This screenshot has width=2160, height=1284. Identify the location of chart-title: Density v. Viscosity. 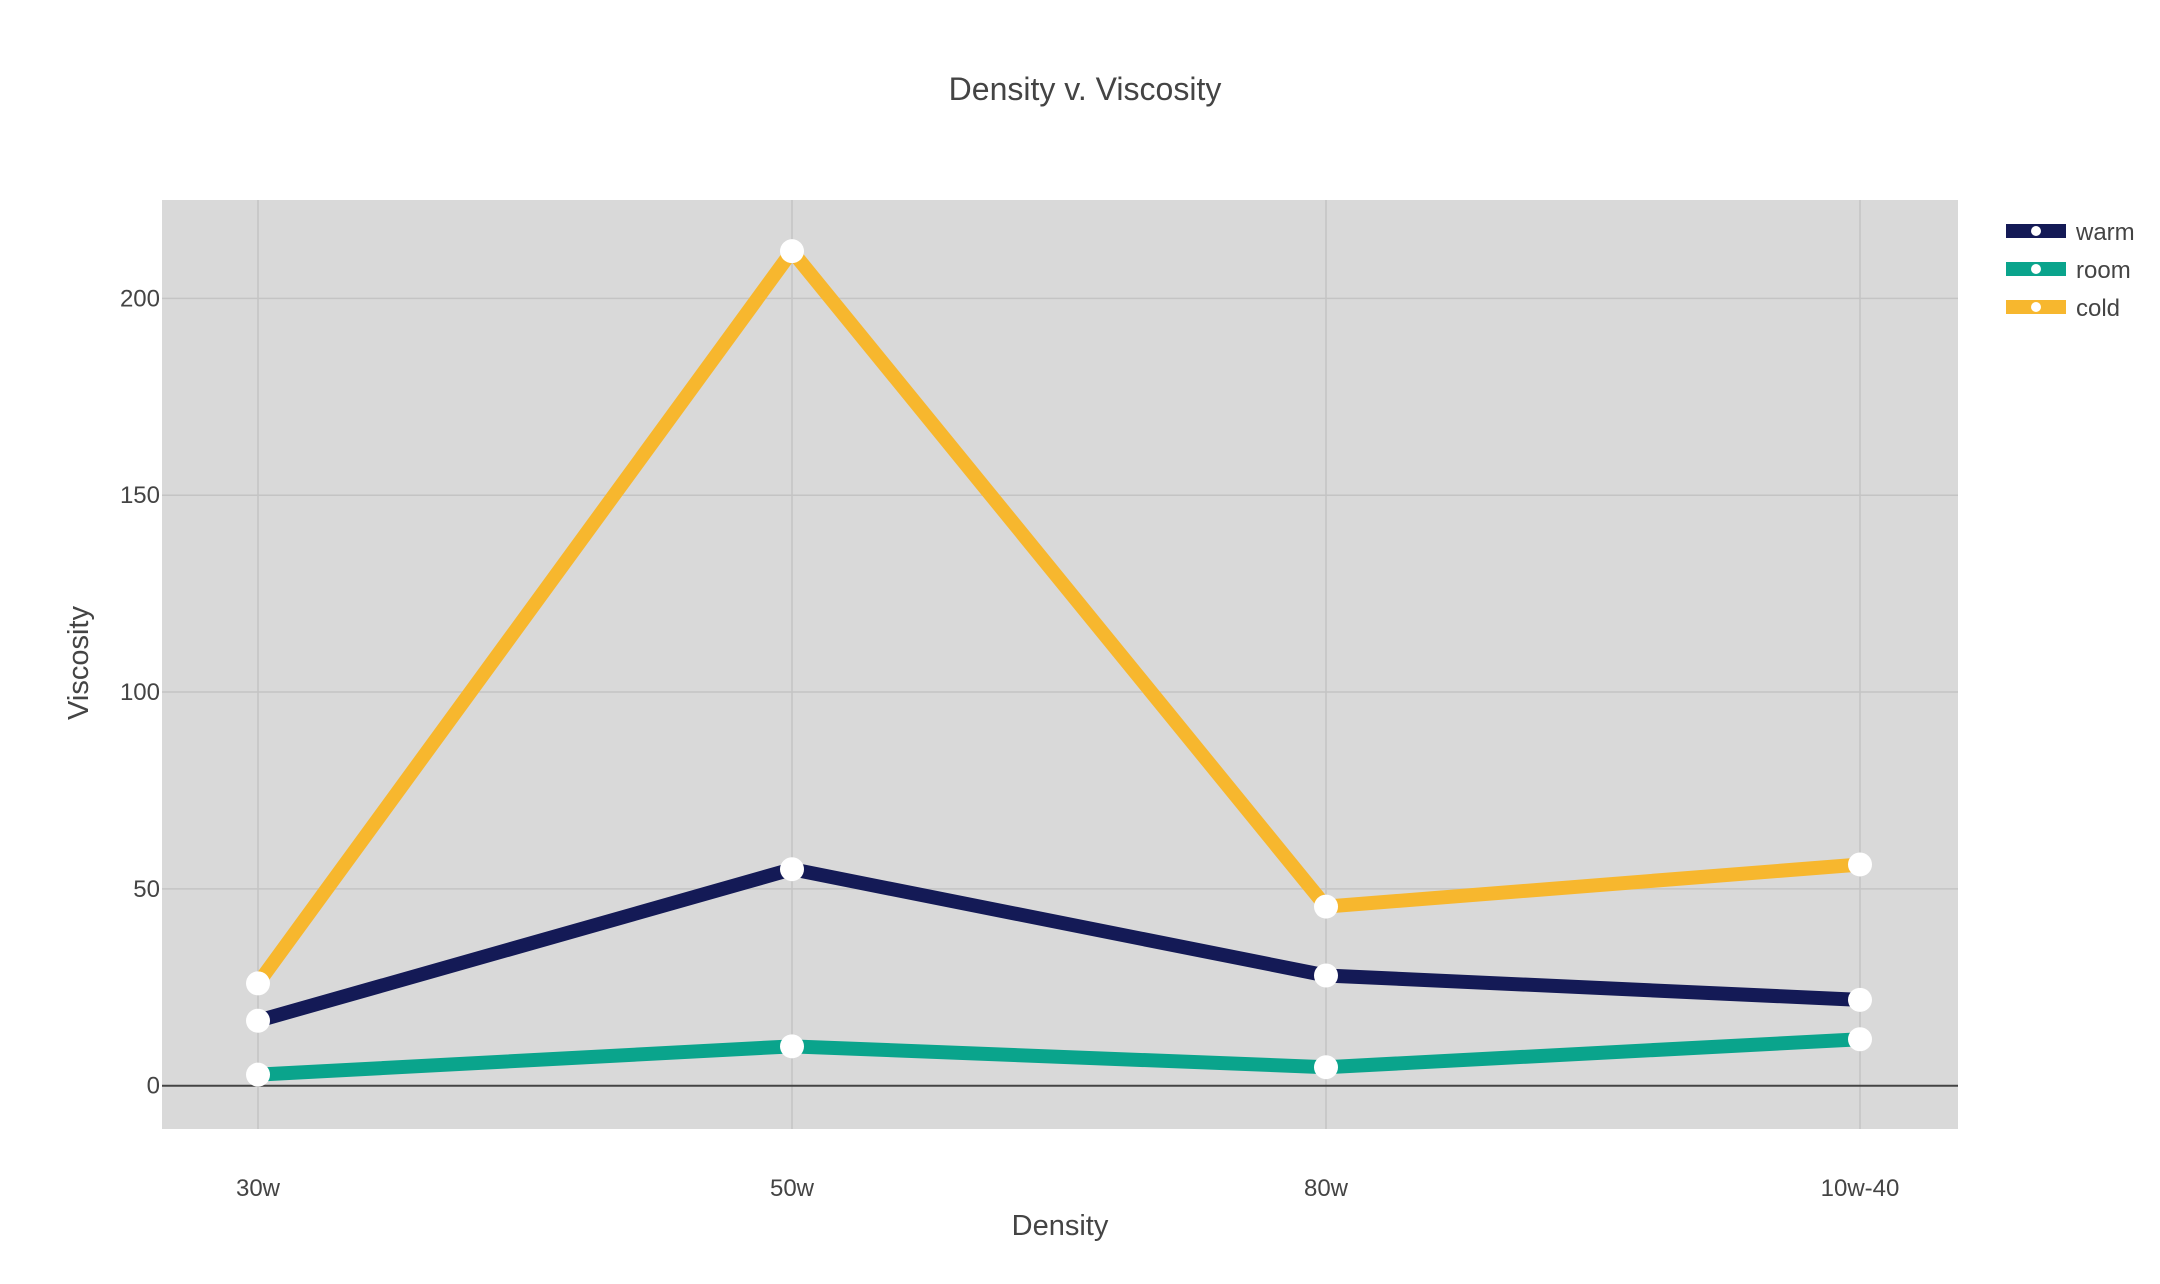
(1085, 89).